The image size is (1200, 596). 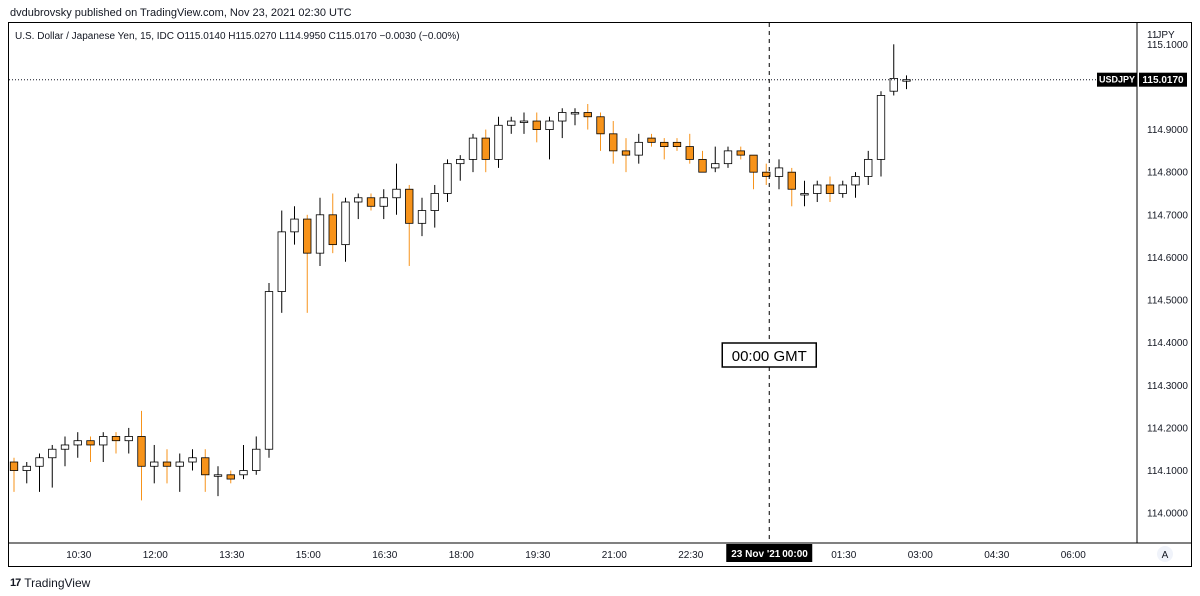 I want to click on tradingview-logo: 17 TradingView, so click(x=50, y=583).